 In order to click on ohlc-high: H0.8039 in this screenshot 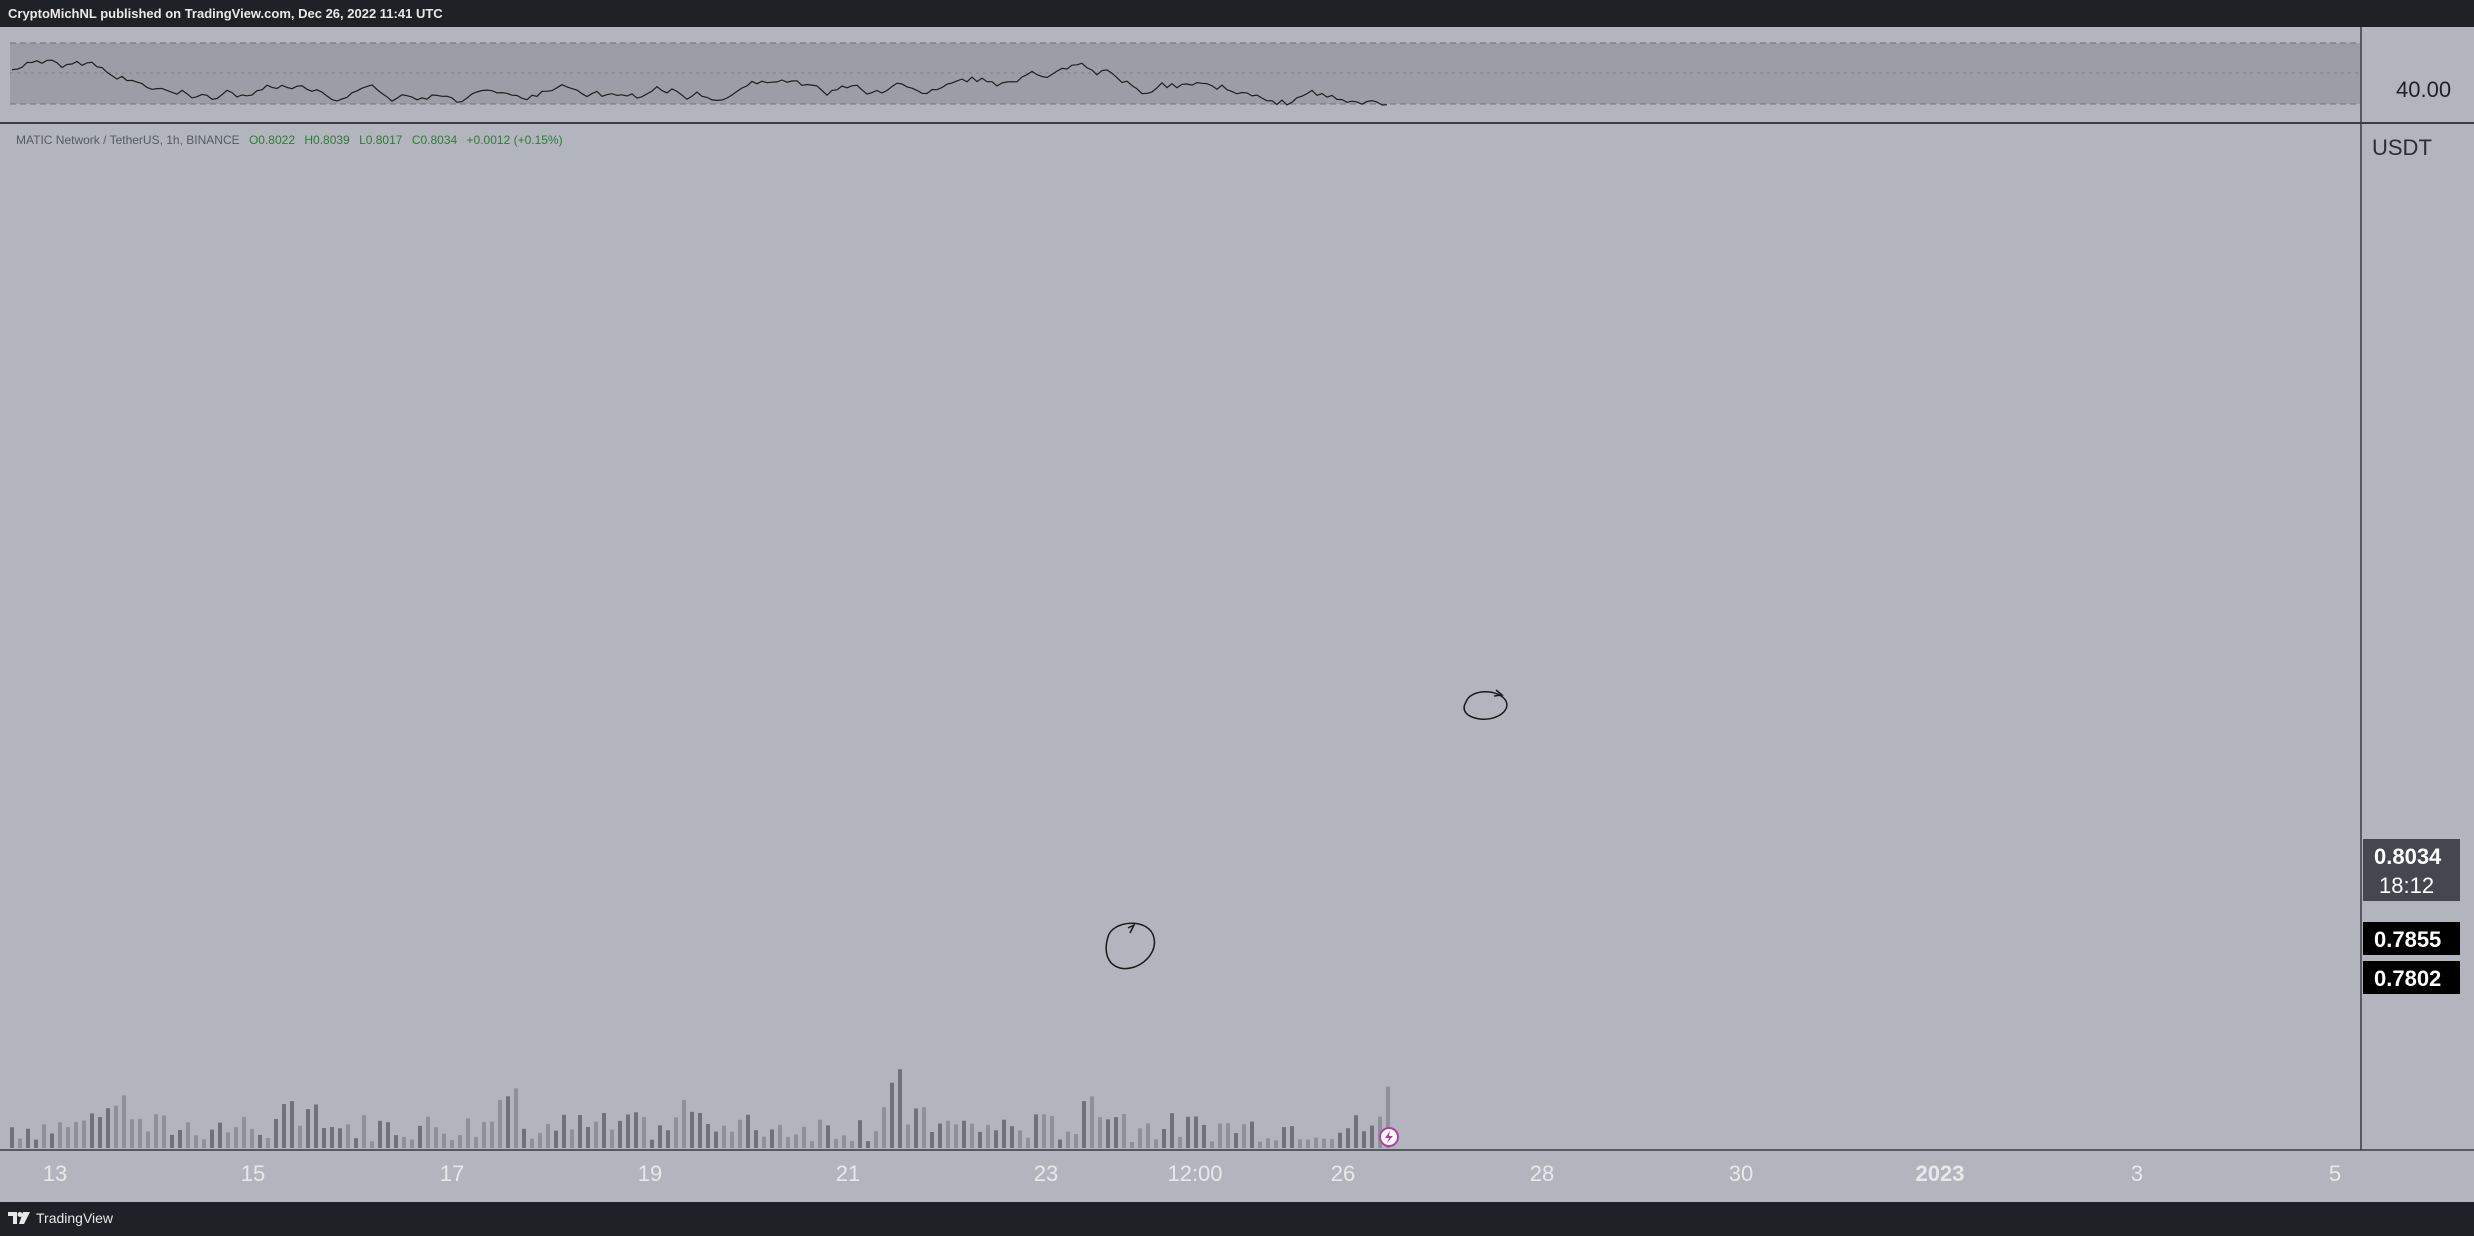, I will do `click(327, 140)`.